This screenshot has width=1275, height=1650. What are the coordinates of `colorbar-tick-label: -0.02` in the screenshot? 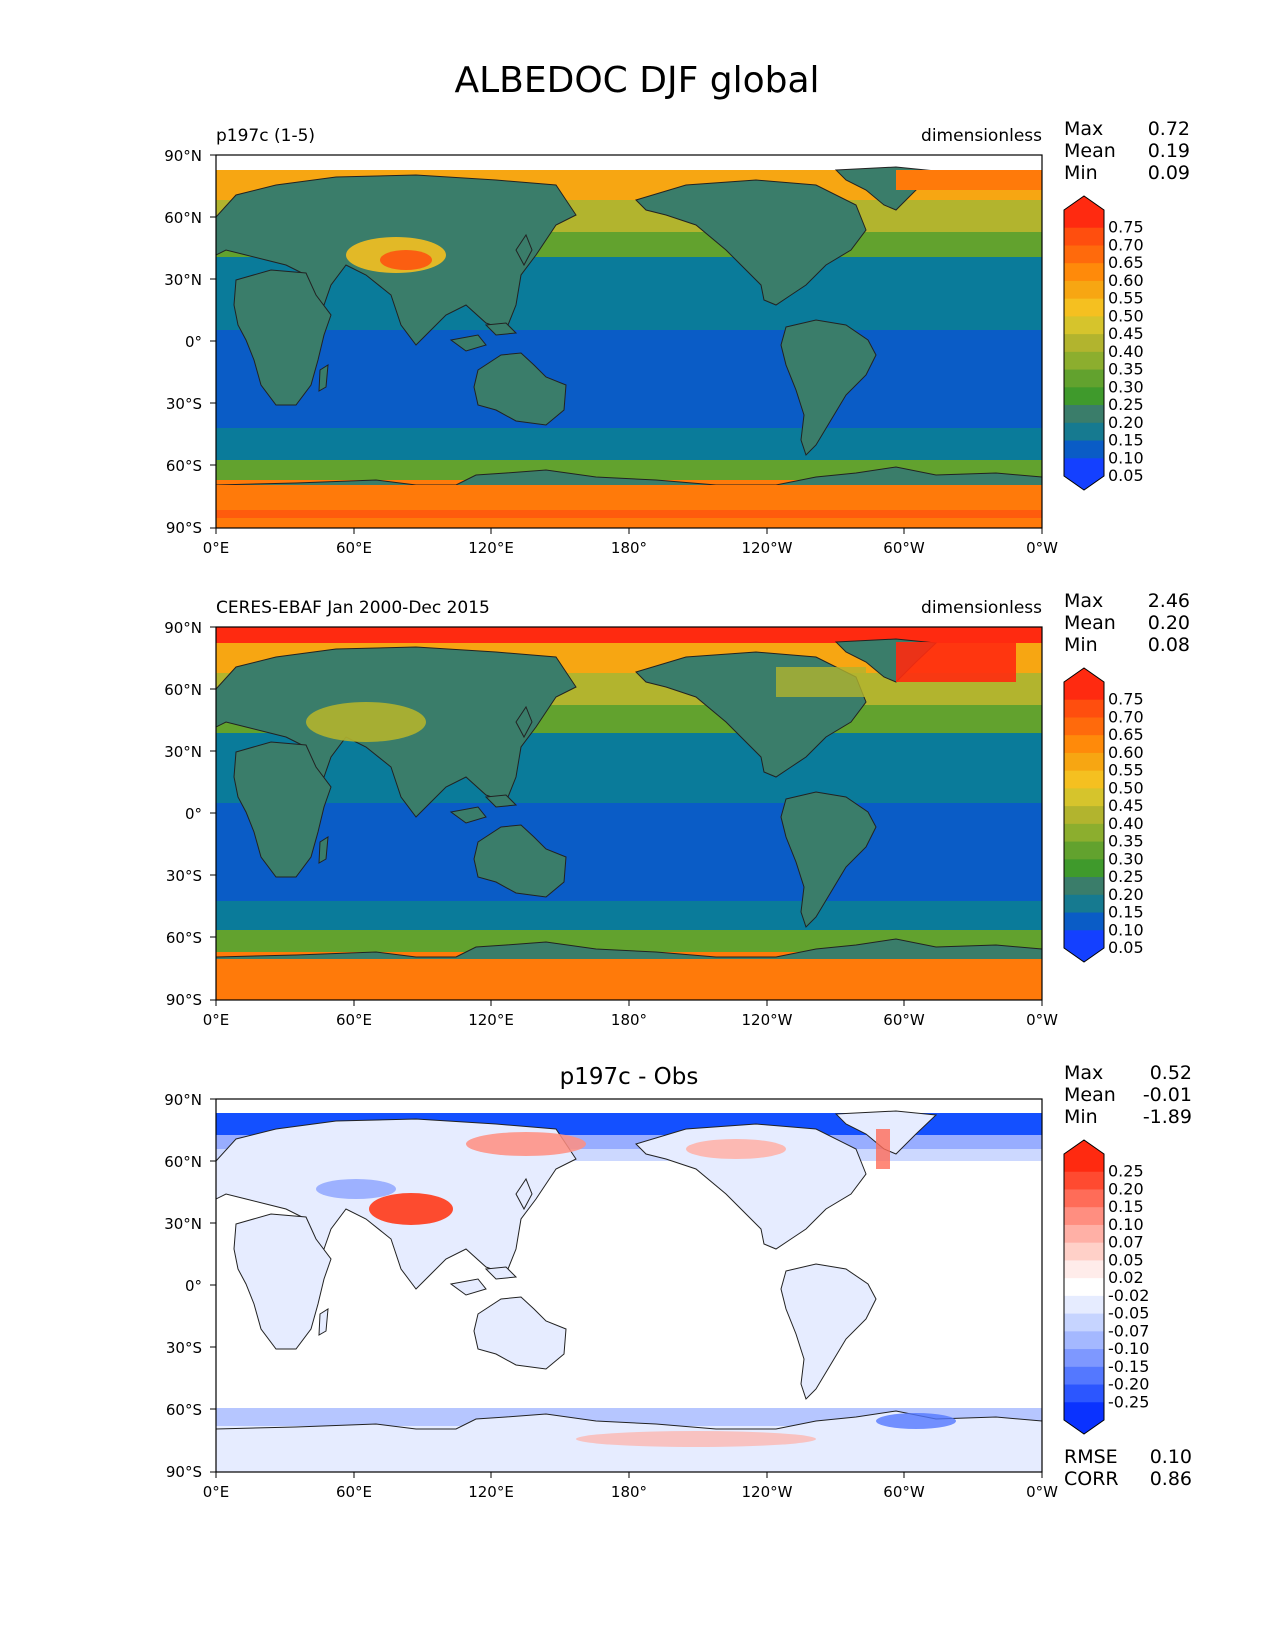 It's located at (1128, 1295).